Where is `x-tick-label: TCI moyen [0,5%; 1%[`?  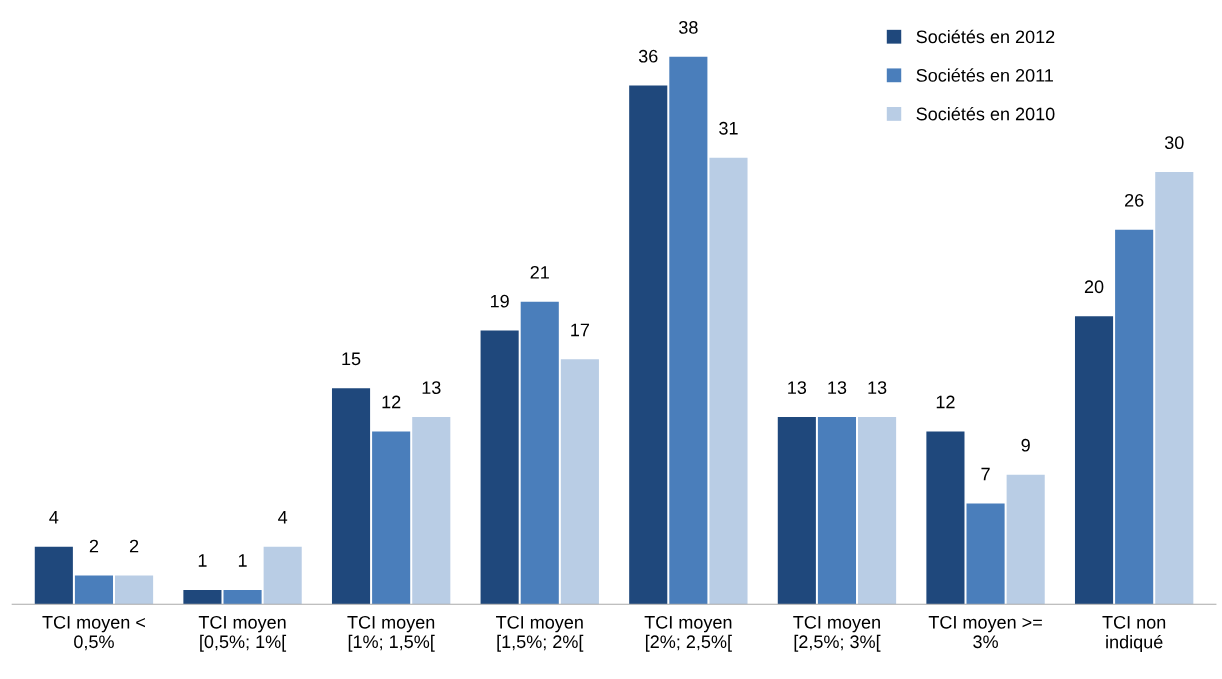
x-tick-label: TCI moyen [0,5%; 1%[ is located at coordinates (242, 633).